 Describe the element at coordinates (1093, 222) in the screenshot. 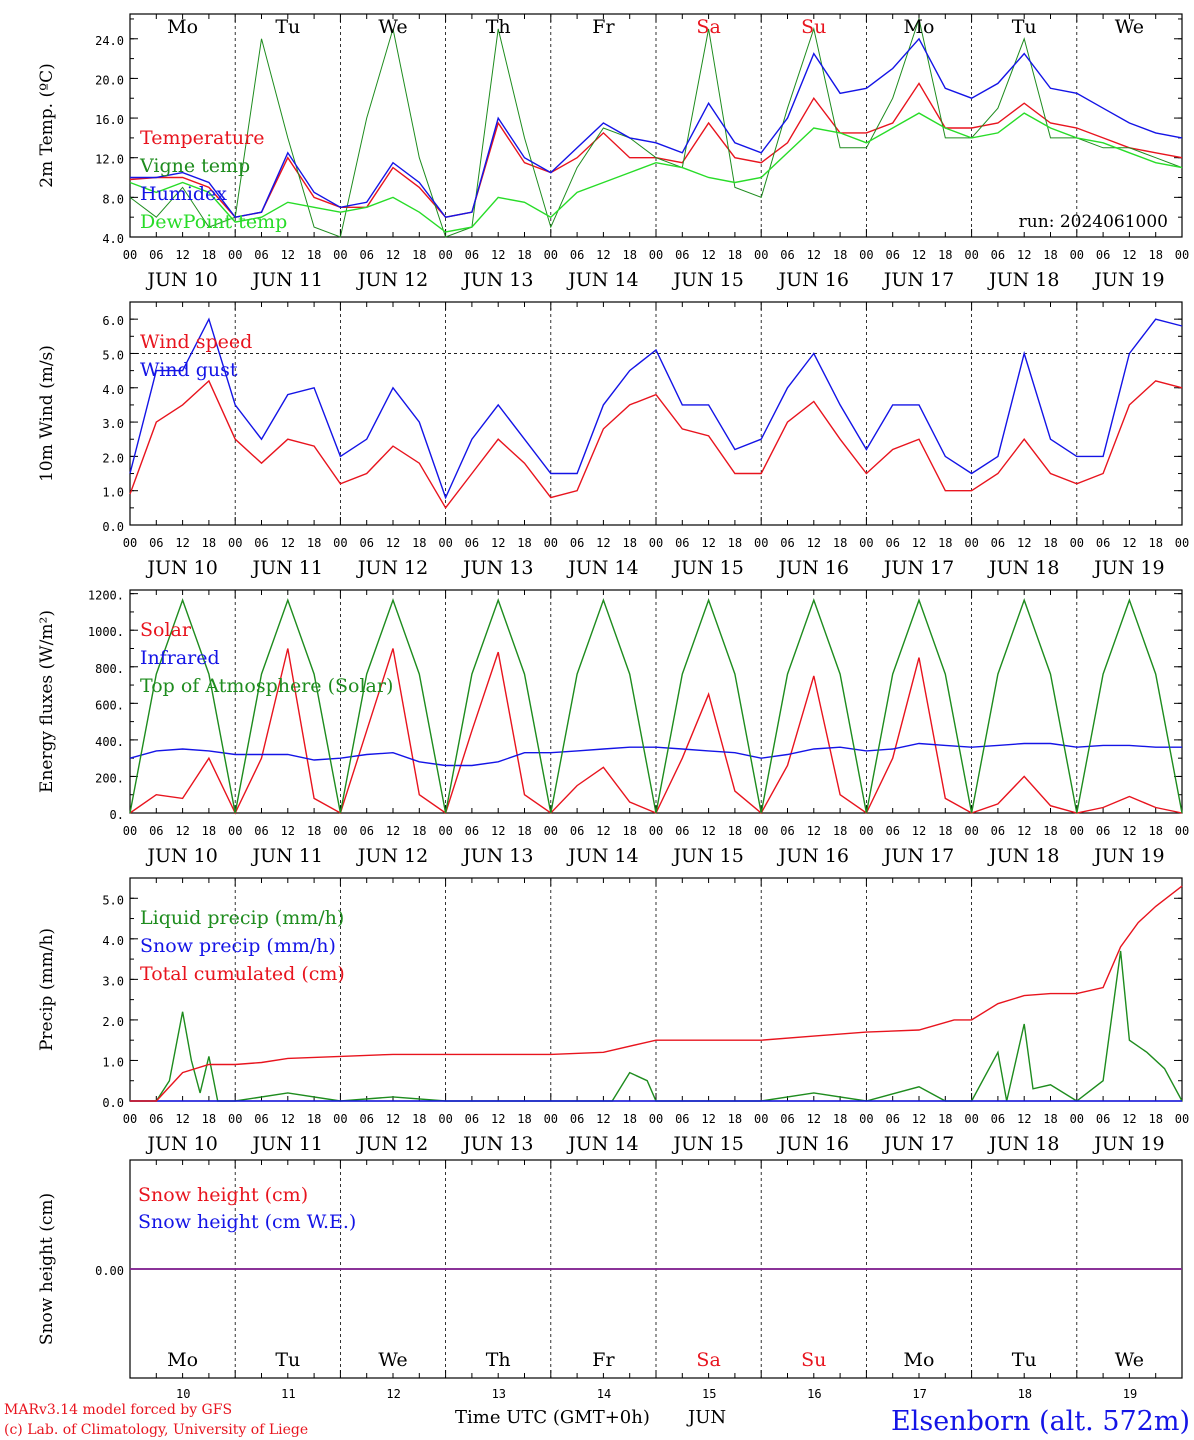

I see `run-label: run: 2024061000` at that location.